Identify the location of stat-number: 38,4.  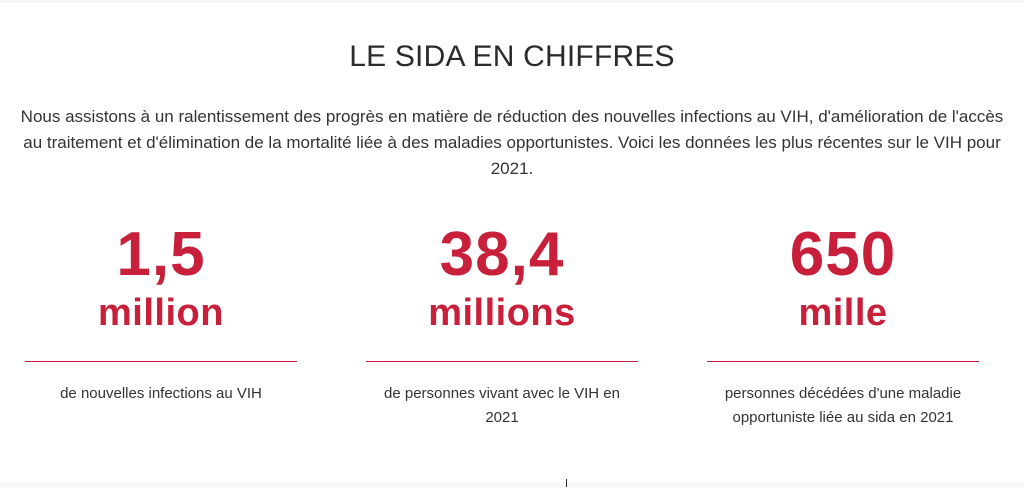
(502, 254).